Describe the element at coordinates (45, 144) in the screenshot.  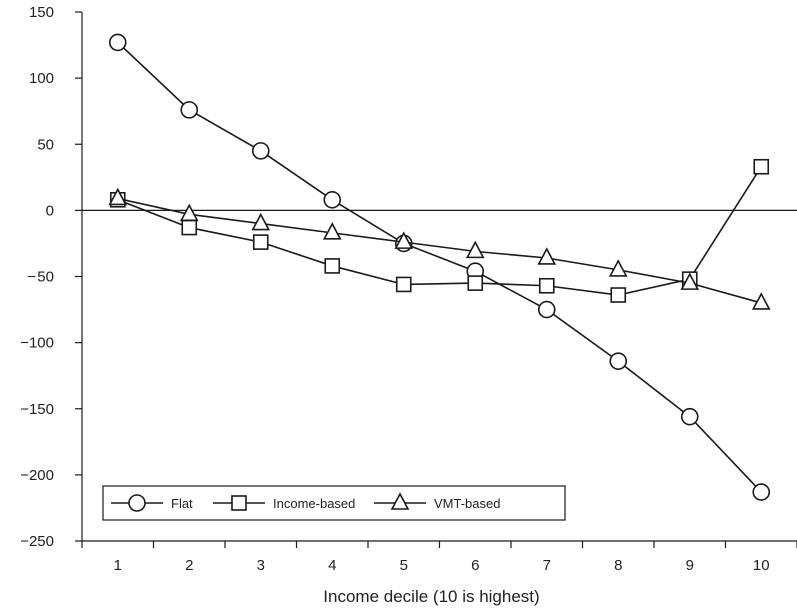
I see `y-tick-label: 50` at that location.